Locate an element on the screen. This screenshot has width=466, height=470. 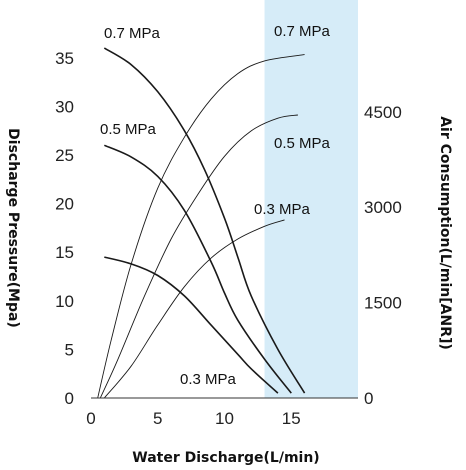
y-right-tick-label: 1500 is located at coordinates (383, 303).